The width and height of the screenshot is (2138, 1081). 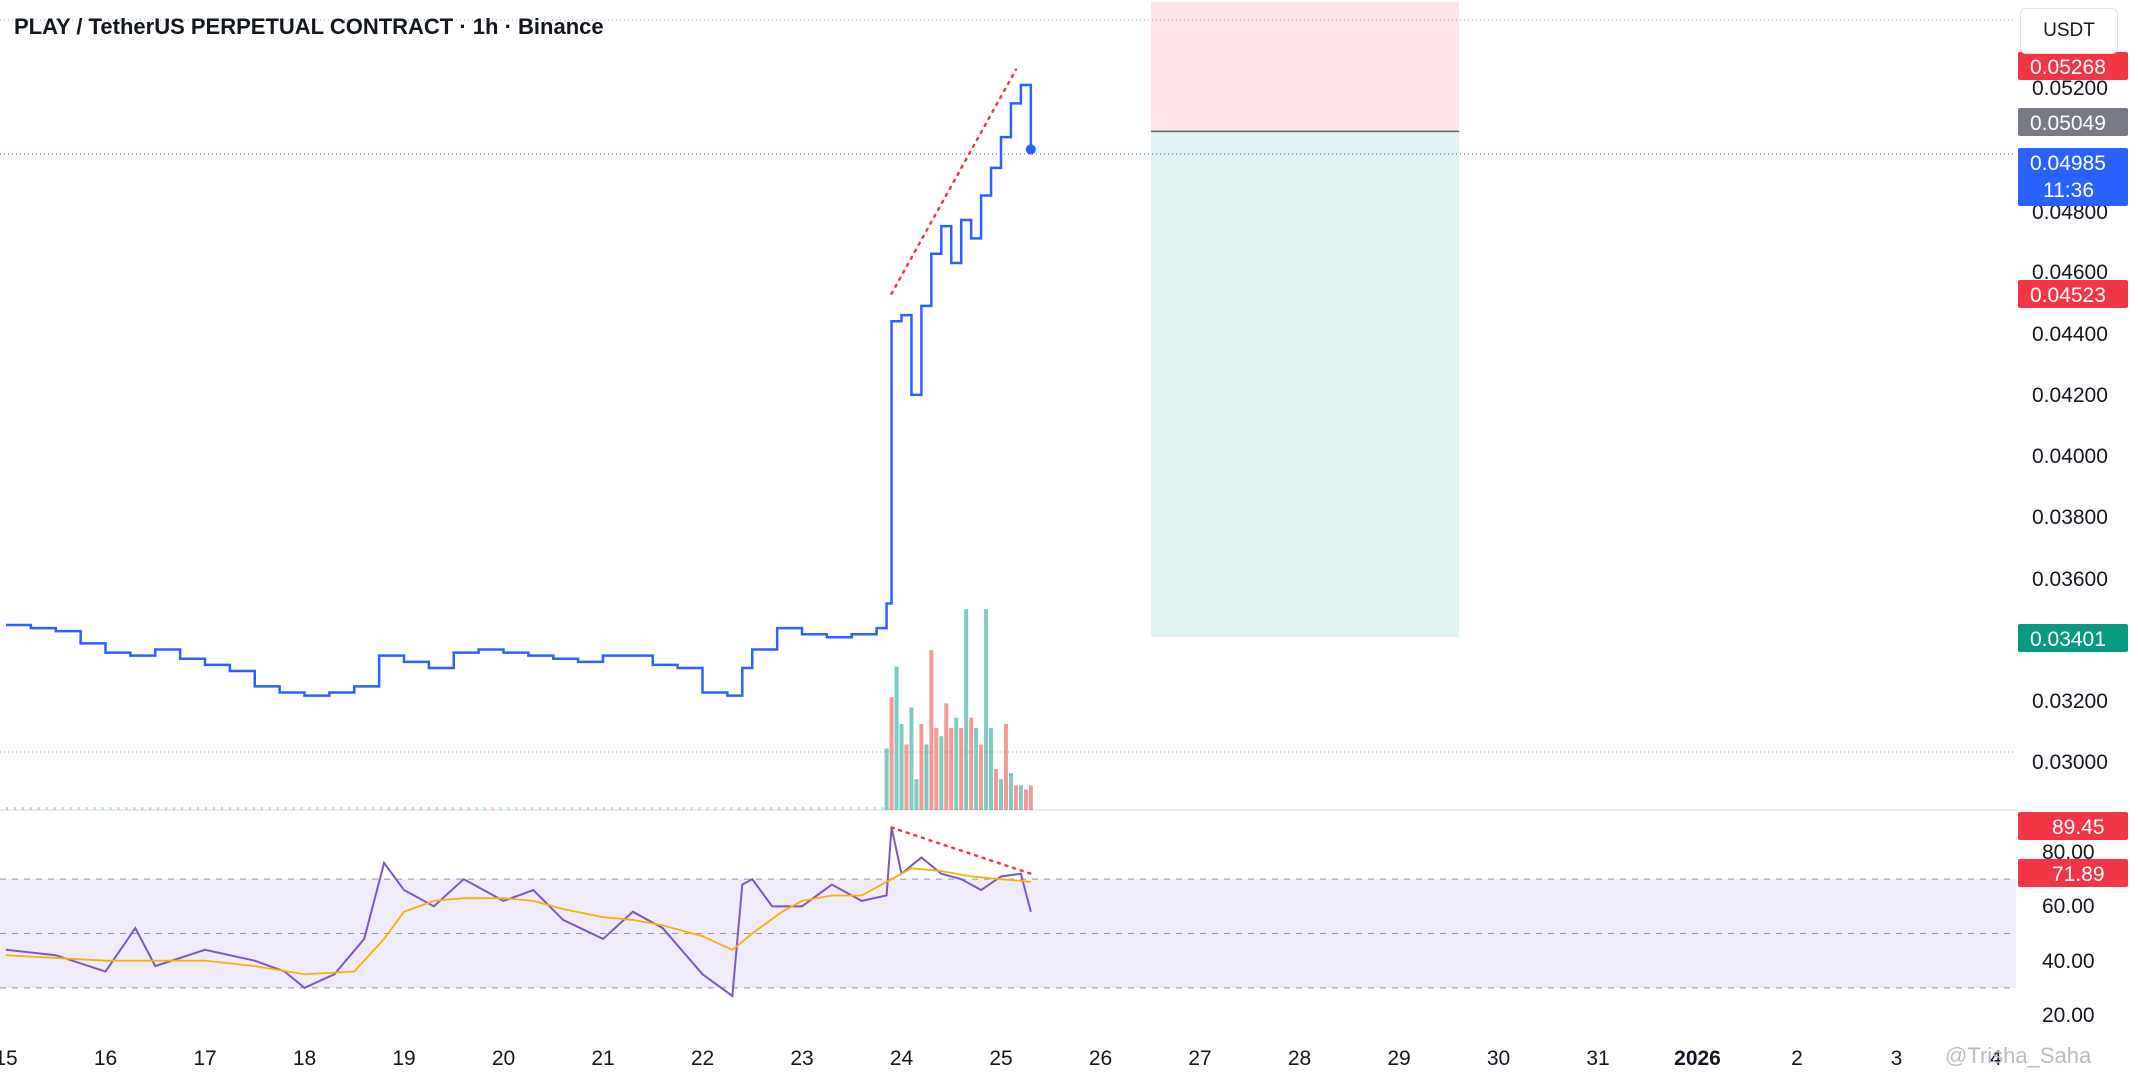 What do you see at coordinates (1797, 1058) in the screenshot?
I see `time-axis-tick: 2` at bounding box center [1797, 1058].